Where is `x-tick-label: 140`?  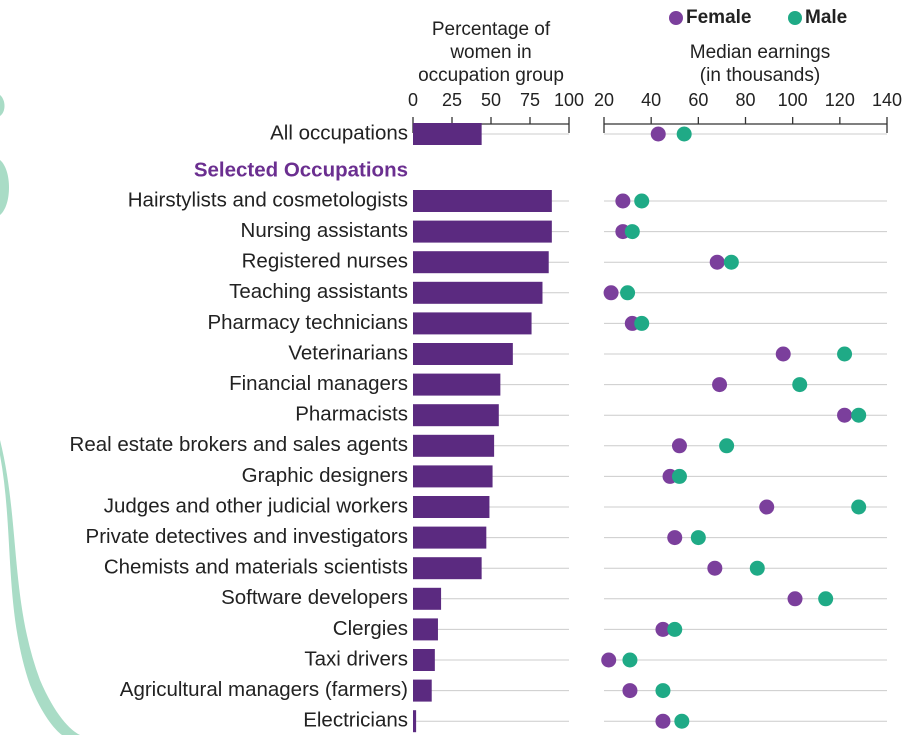 x-tick-label: 140 is located at coordinates (887, 100).